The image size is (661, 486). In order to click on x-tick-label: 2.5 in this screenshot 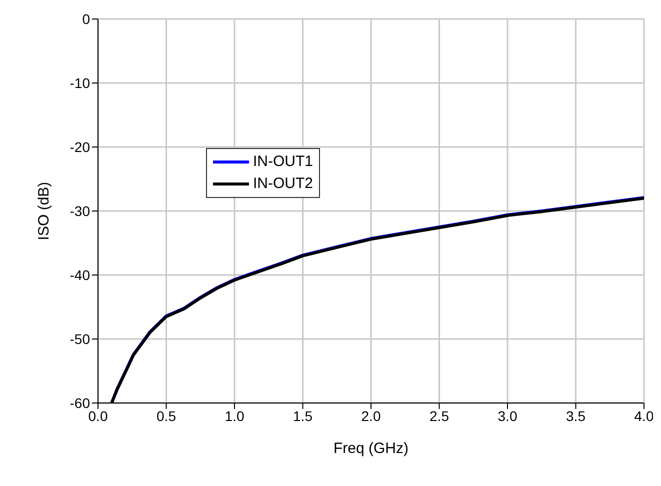, I will do `click(440, 416)`.